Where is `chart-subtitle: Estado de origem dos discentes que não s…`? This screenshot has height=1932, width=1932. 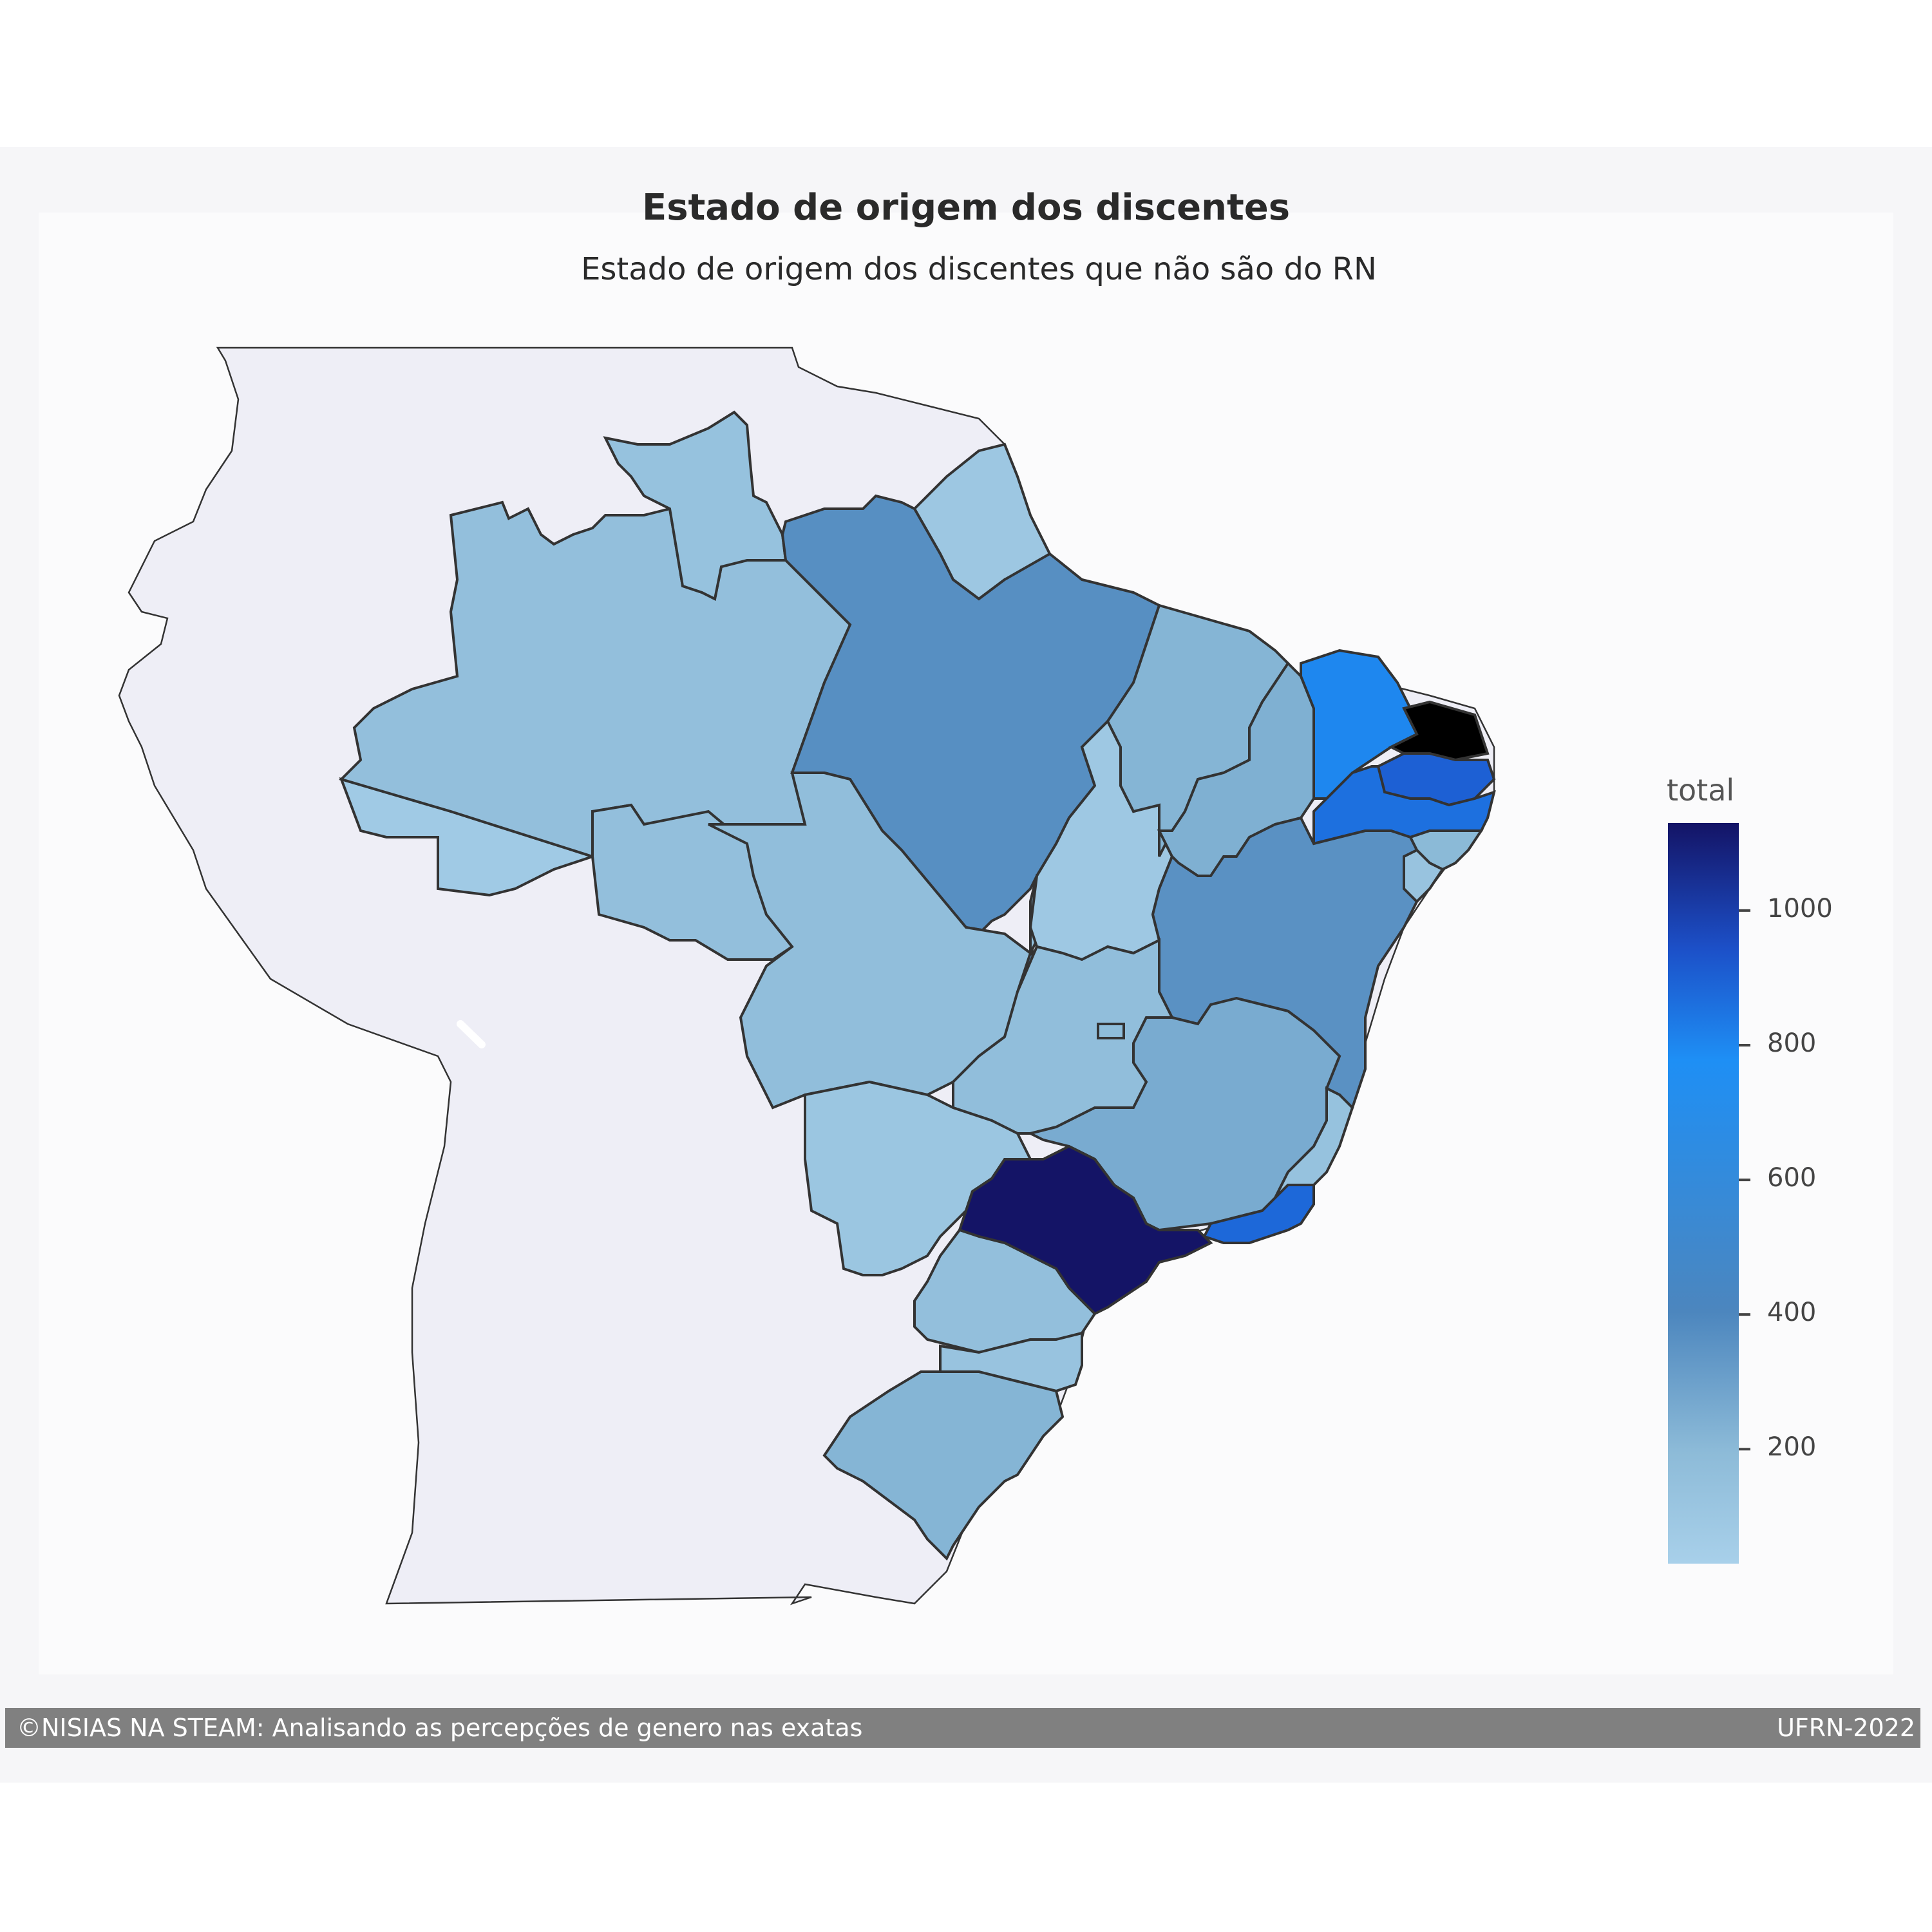
chart-subtitle: Estado de origem dos discentes que não s… is located at coordinates (979, 269).